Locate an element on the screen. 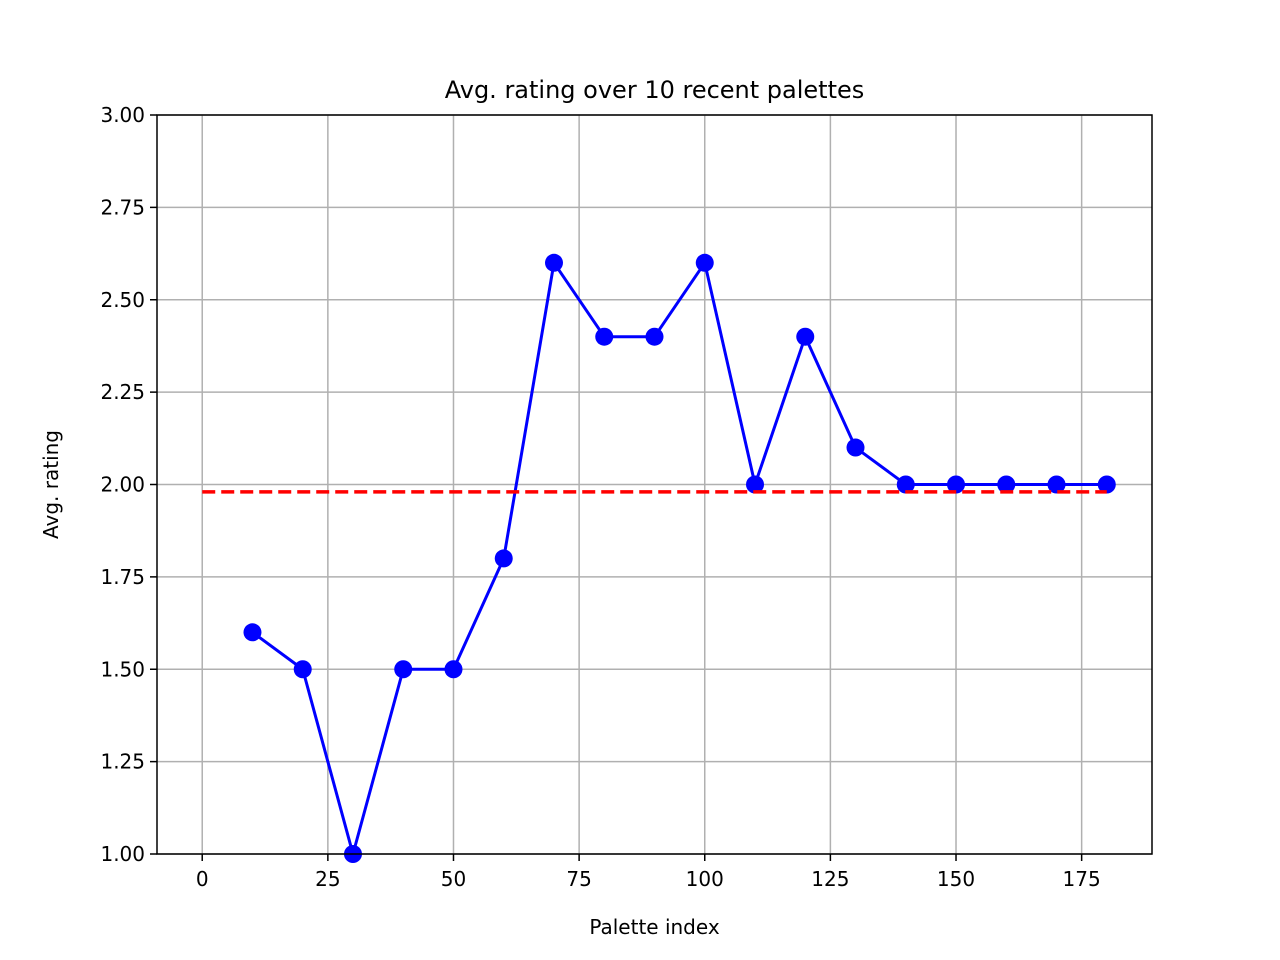 The height and width of the screenshot is (960, 1280). x-tick-label: 0 is located at coordinates (202, 879).